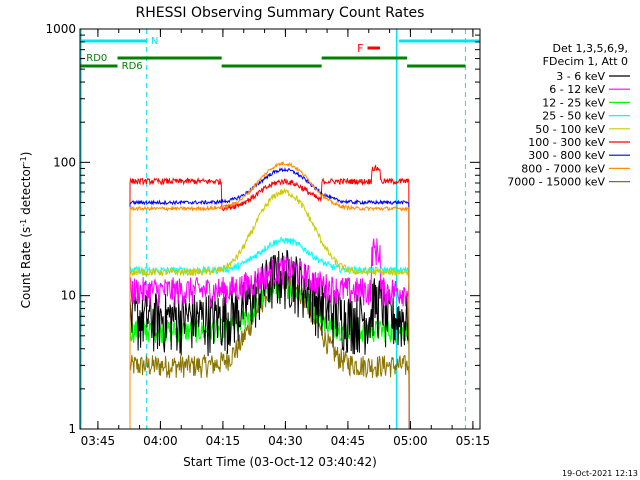 Image resolution: width=640 pixels, height=480 pixels. Describe the element at coordinates (566, 142) in the screenshot. I see `legend-label-5: 100 - 300 keV` at that location.